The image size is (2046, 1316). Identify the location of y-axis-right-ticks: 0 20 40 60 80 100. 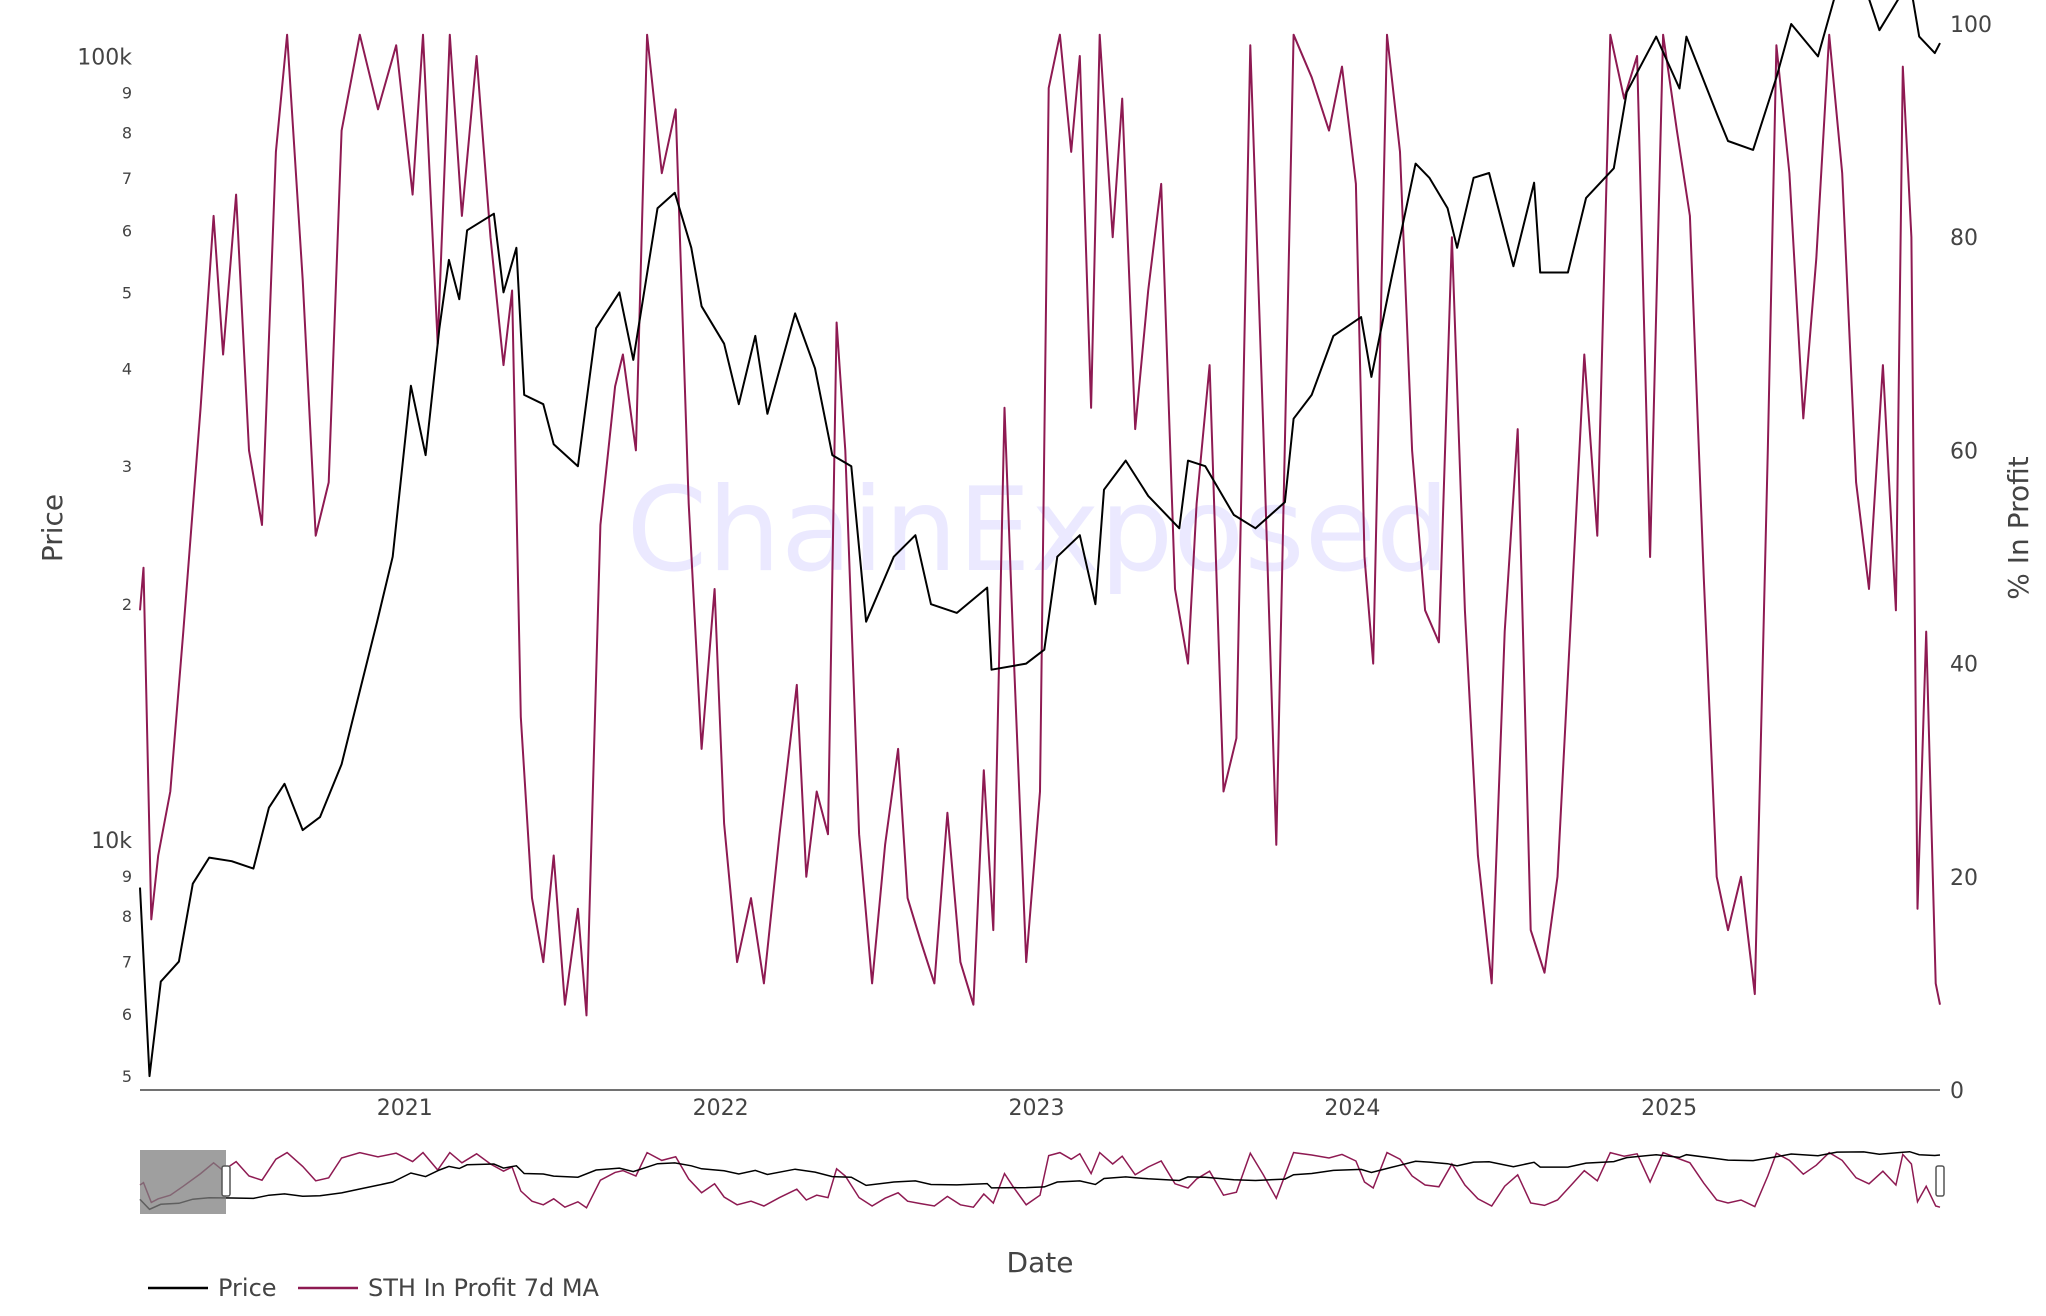
(1971, 558).